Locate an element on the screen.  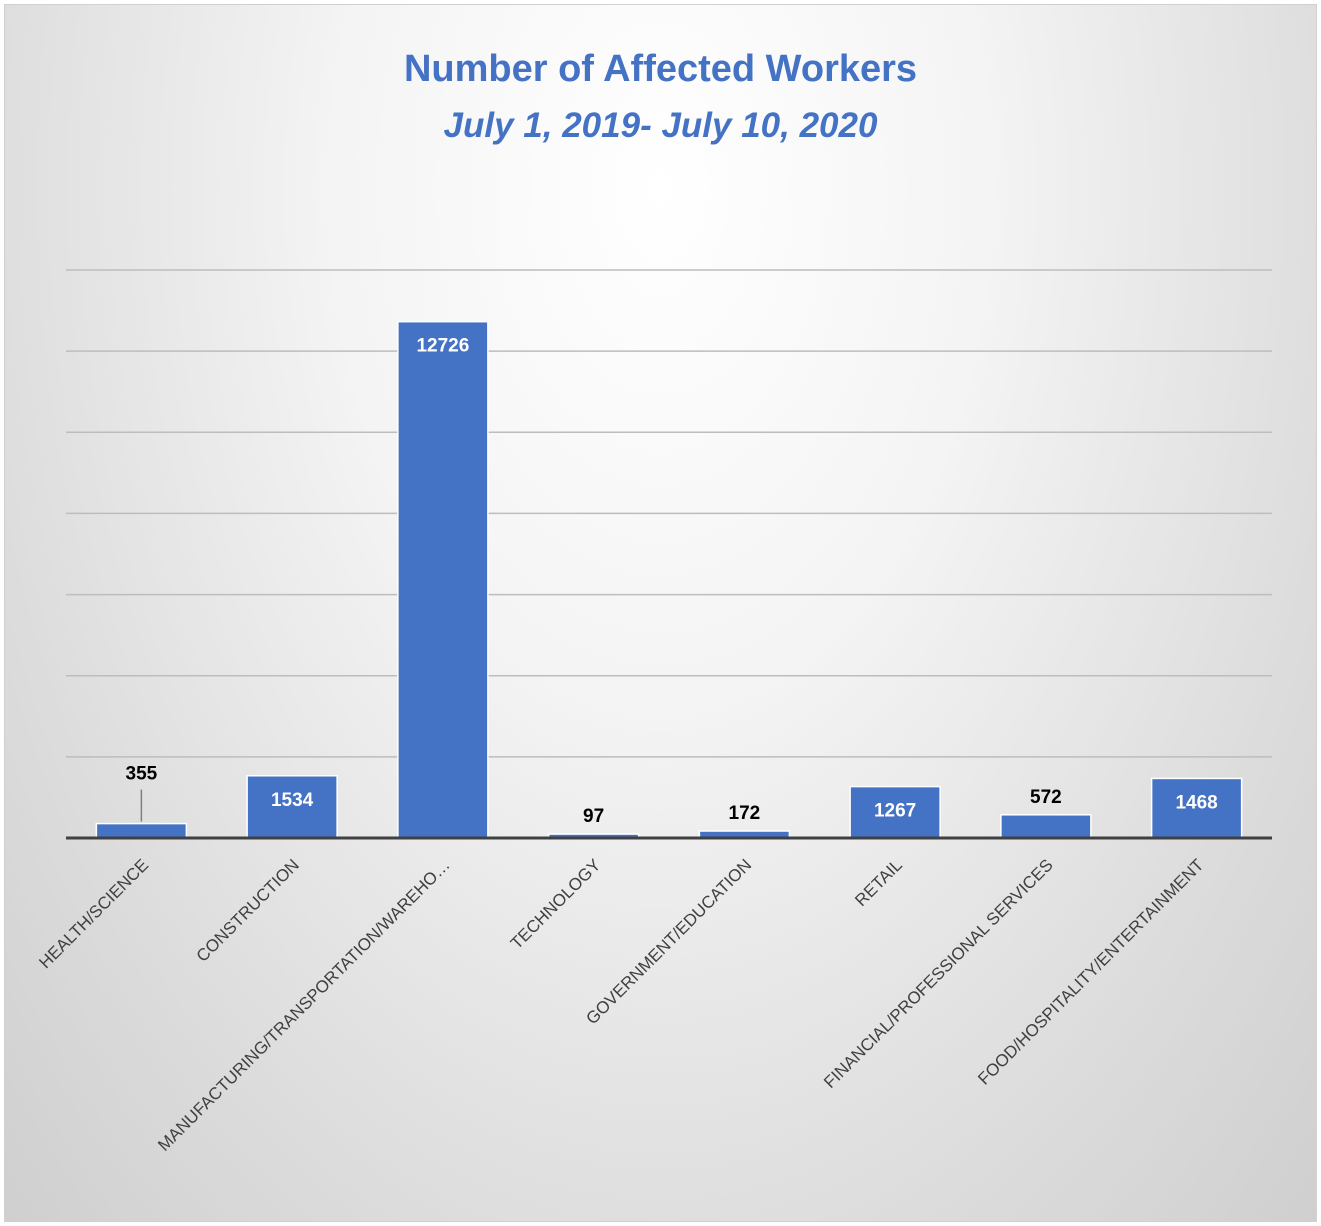
data-label: 355 is located at coordinates (142, 774).